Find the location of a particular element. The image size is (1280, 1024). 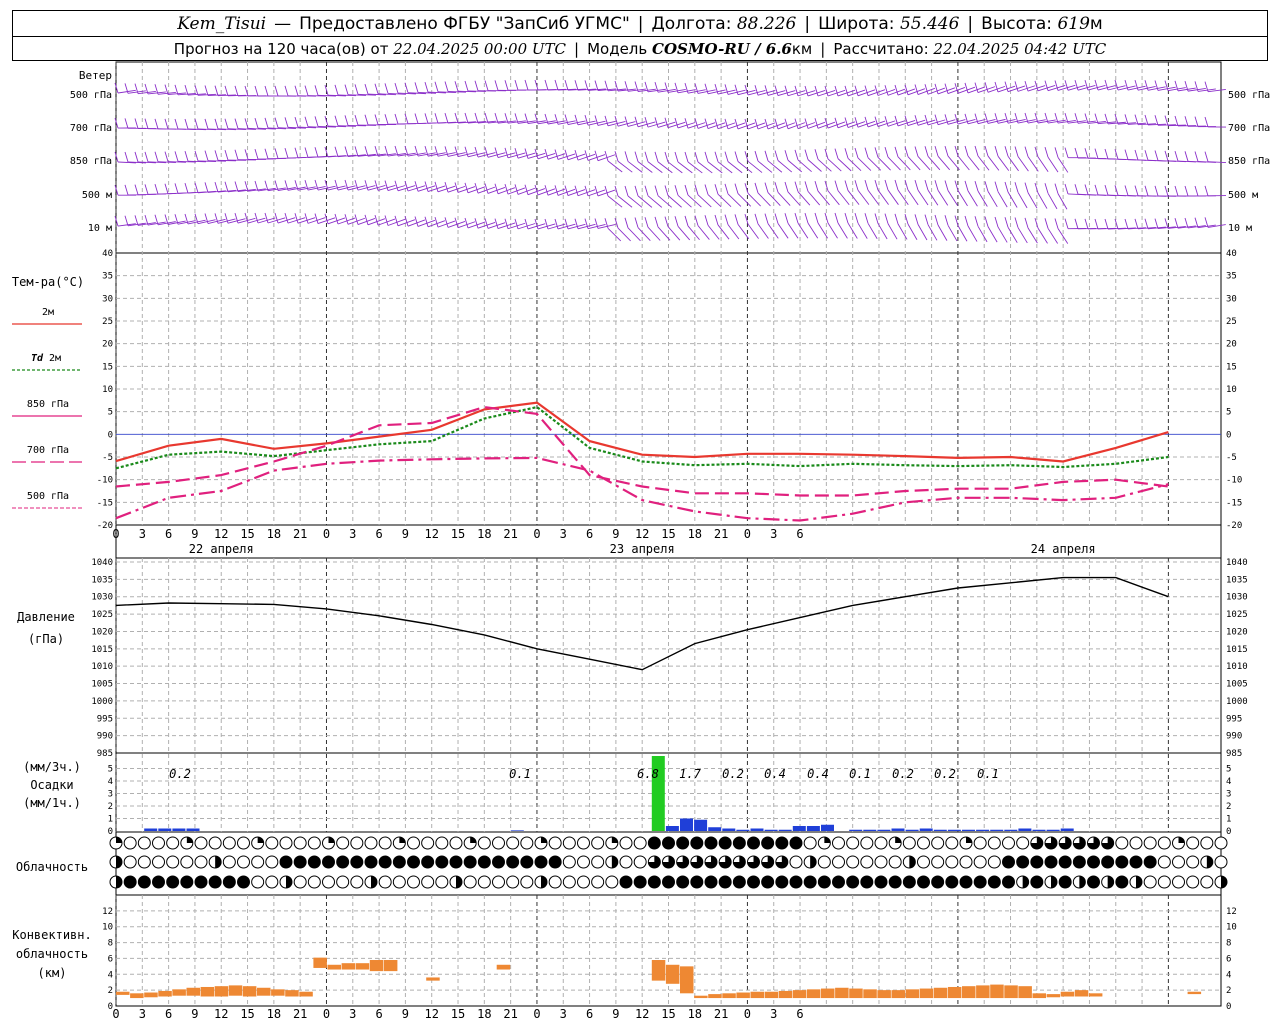

pressure-tick-label: 995 is located at coordinates (105, 719).